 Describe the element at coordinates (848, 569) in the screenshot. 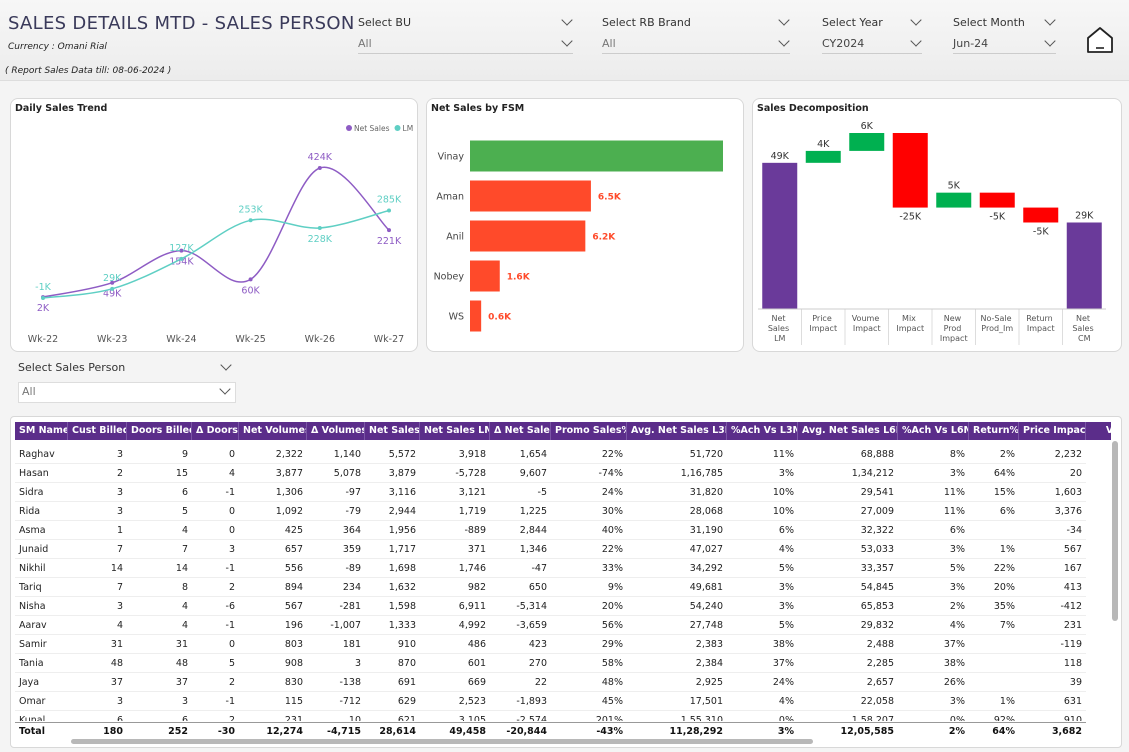

I see `table-cell: 33,357` at that location.